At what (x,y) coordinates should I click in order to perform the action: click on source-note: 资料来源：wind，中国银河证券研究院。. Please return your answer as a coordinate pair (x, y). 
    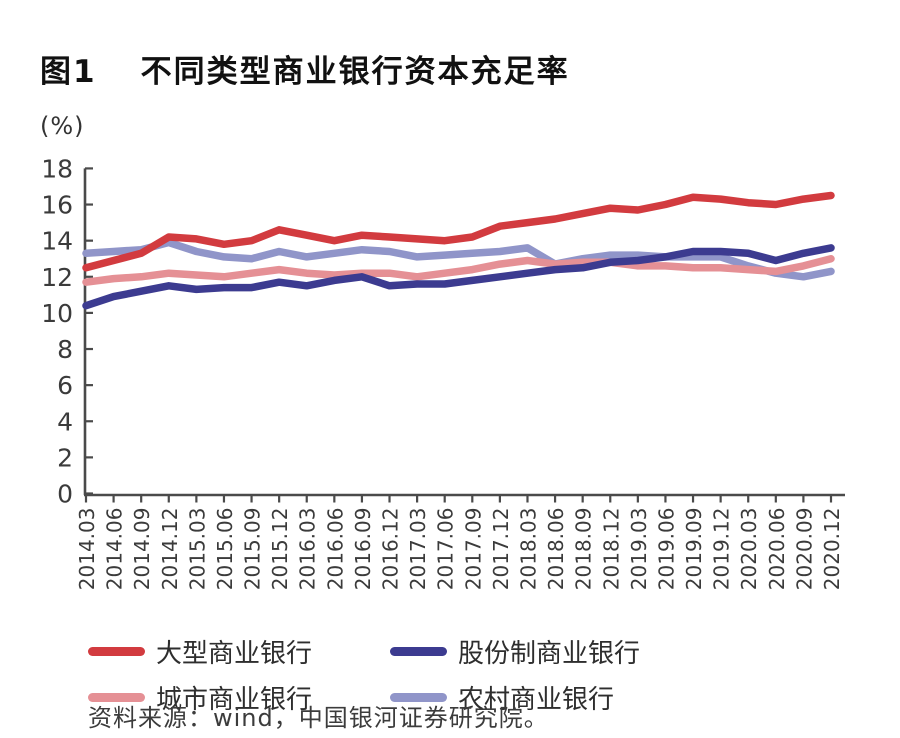
    Looking at the image, I should click on (318, 718).